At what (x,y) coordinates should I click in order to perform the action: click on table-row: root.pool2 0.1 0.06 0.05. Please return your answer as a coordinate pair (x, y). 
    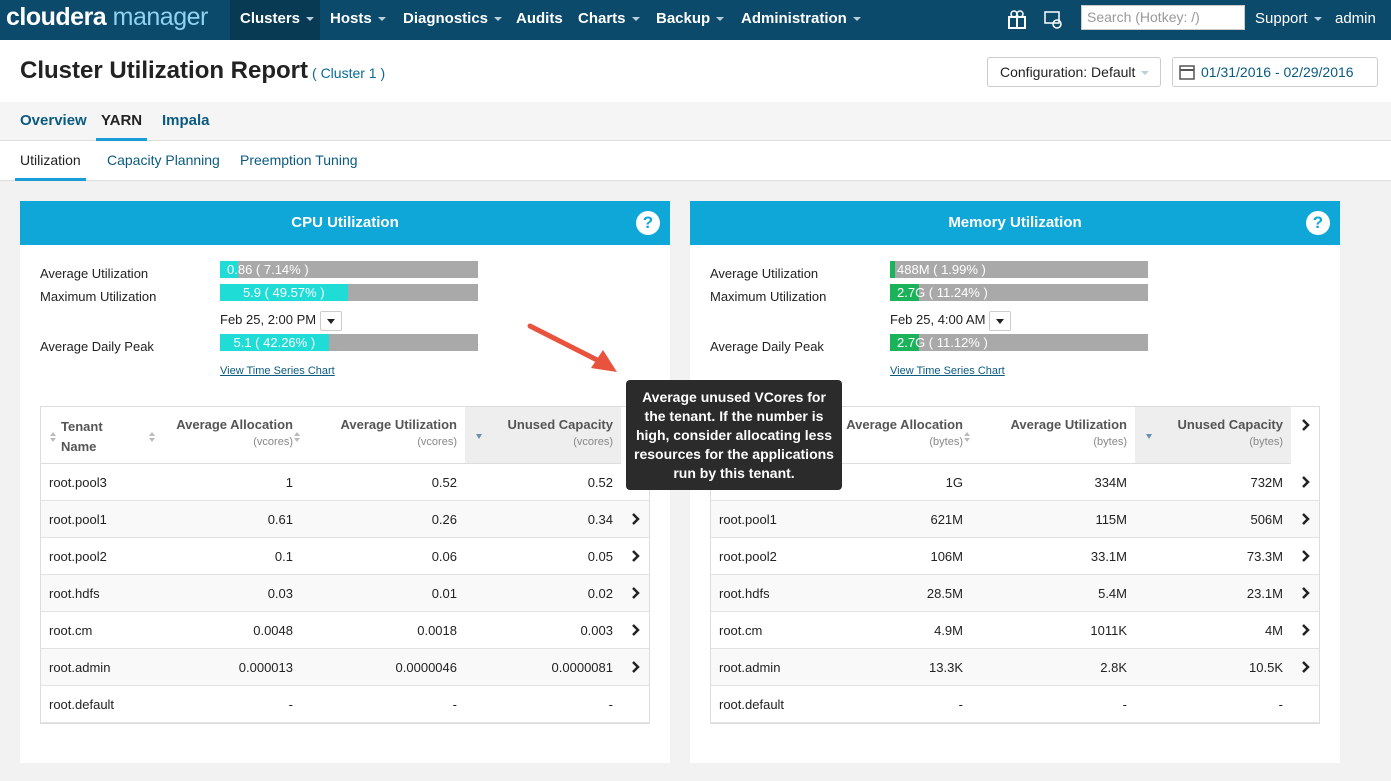
    Looking at the image, I should click on (345, 556).